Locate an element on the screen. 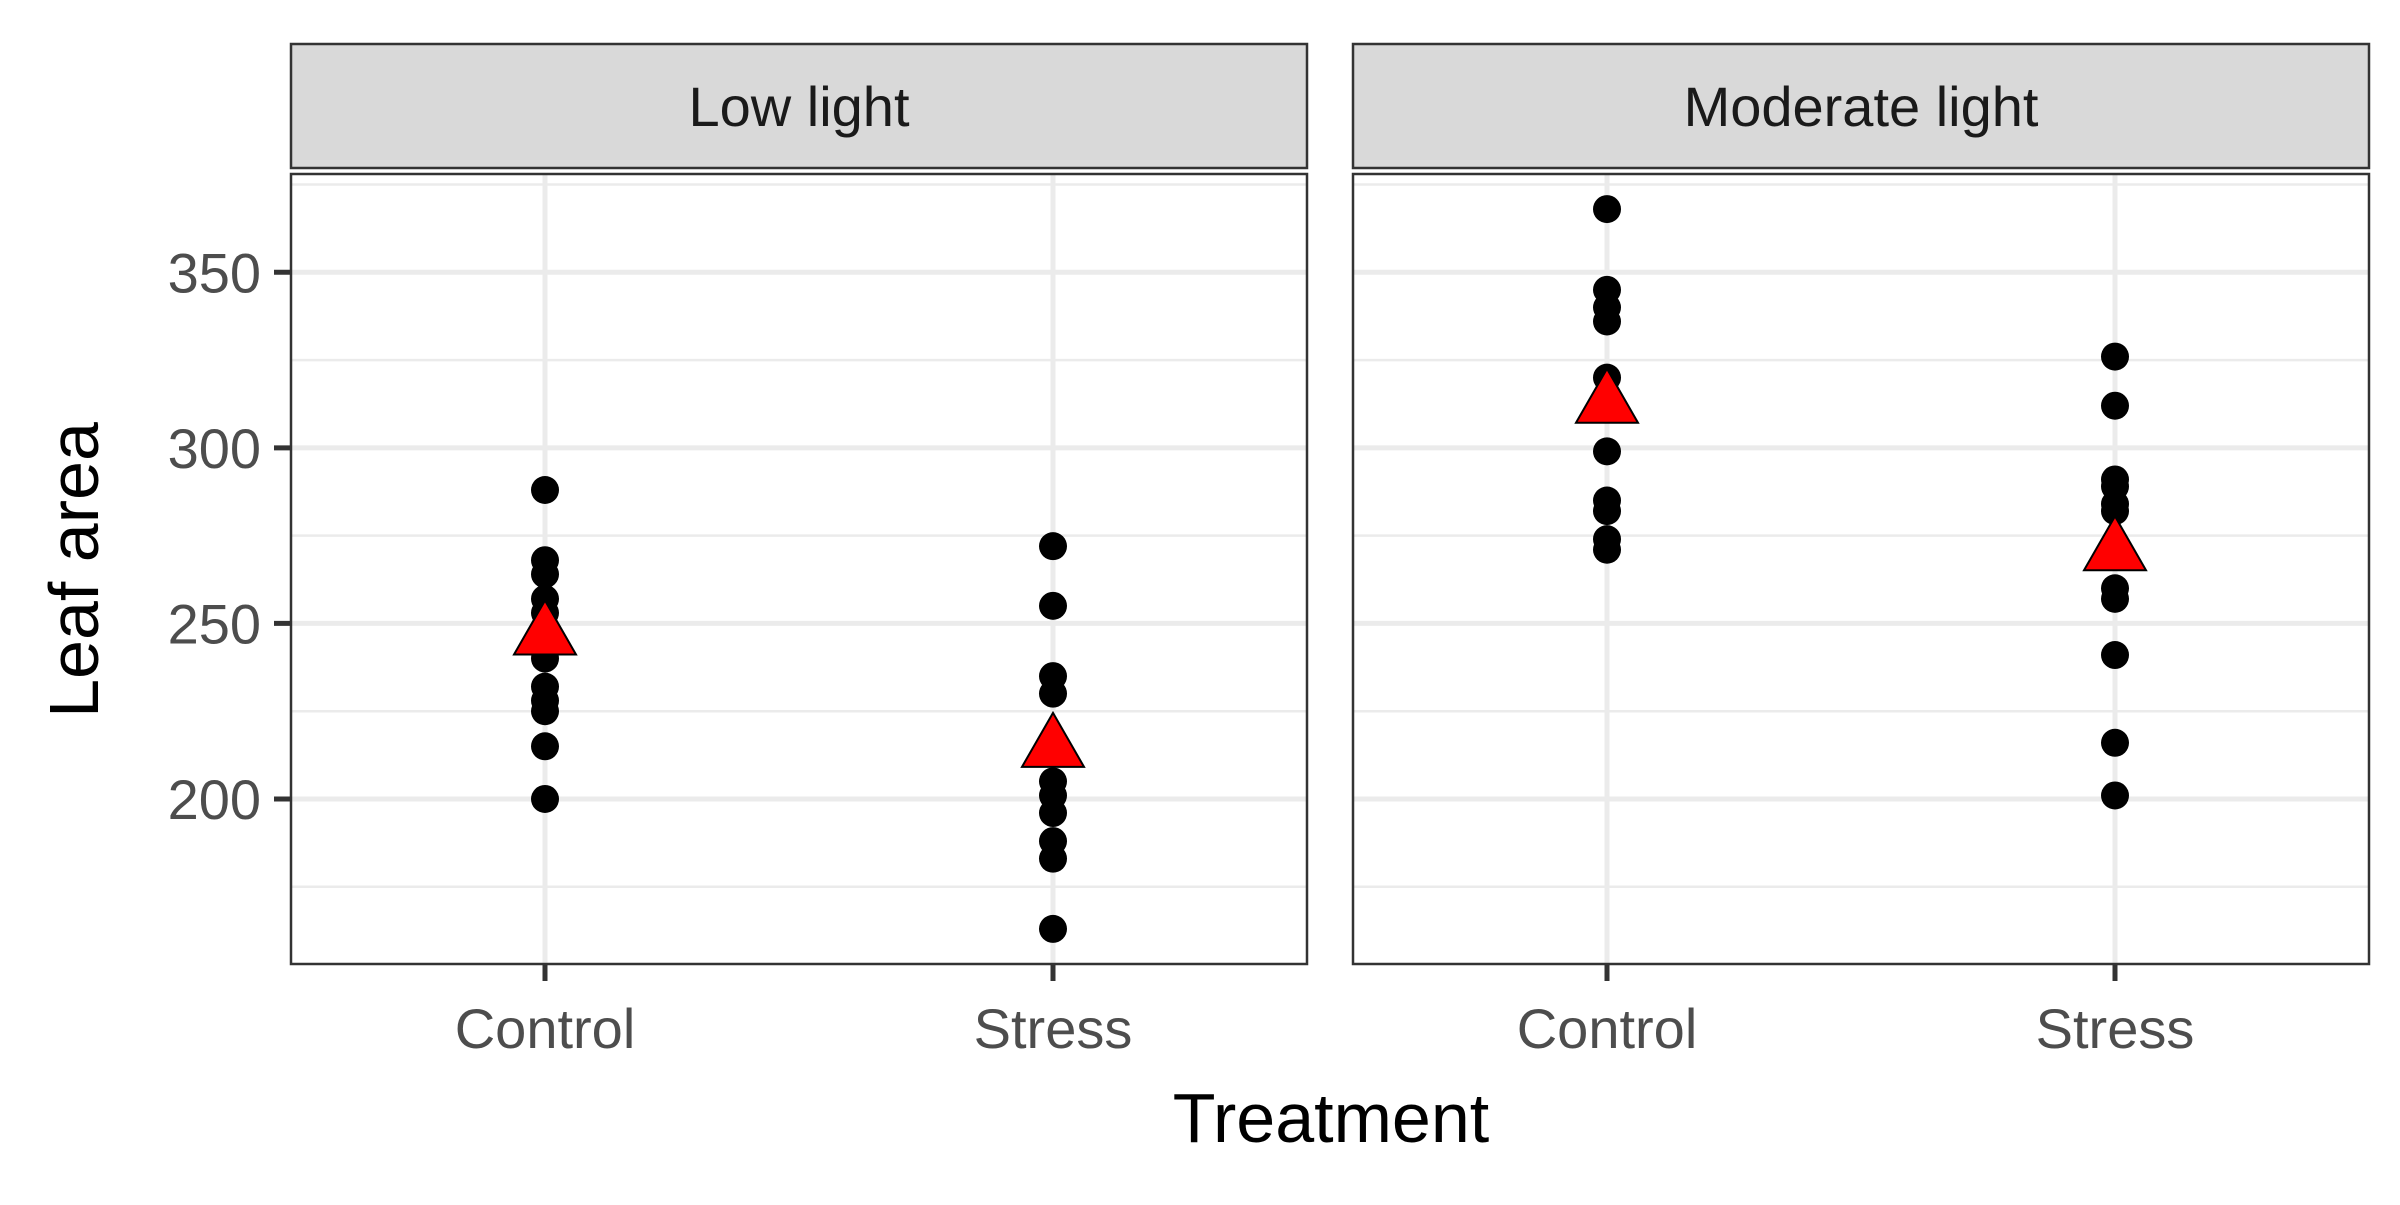 The image size is (2400, 1205). facet-strip-label: Moderate light is located at coordinates (1861, 106).